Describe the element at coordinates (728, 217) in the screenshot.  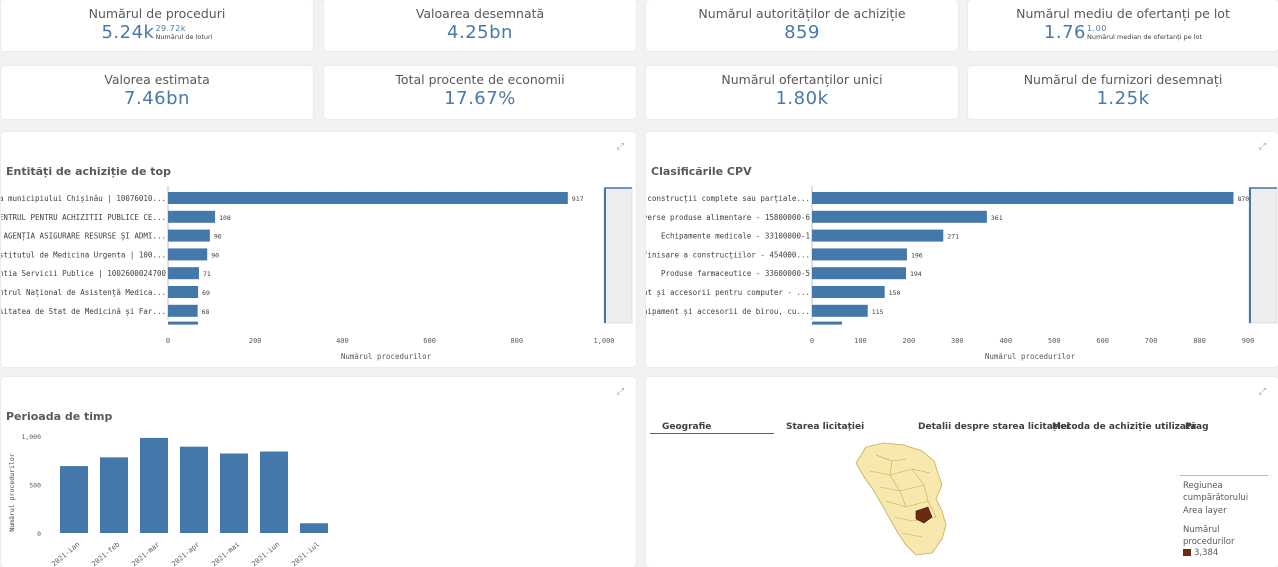
I see `category-label: Diverse produse alimentare - 15800000-6` at that location.